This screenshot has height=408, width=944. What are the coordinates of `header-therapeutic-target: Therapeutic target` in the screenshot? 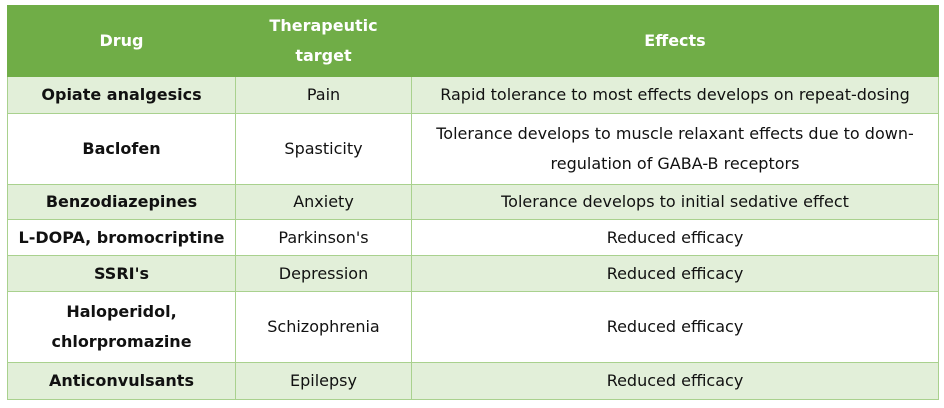 It's located at (323, 41).